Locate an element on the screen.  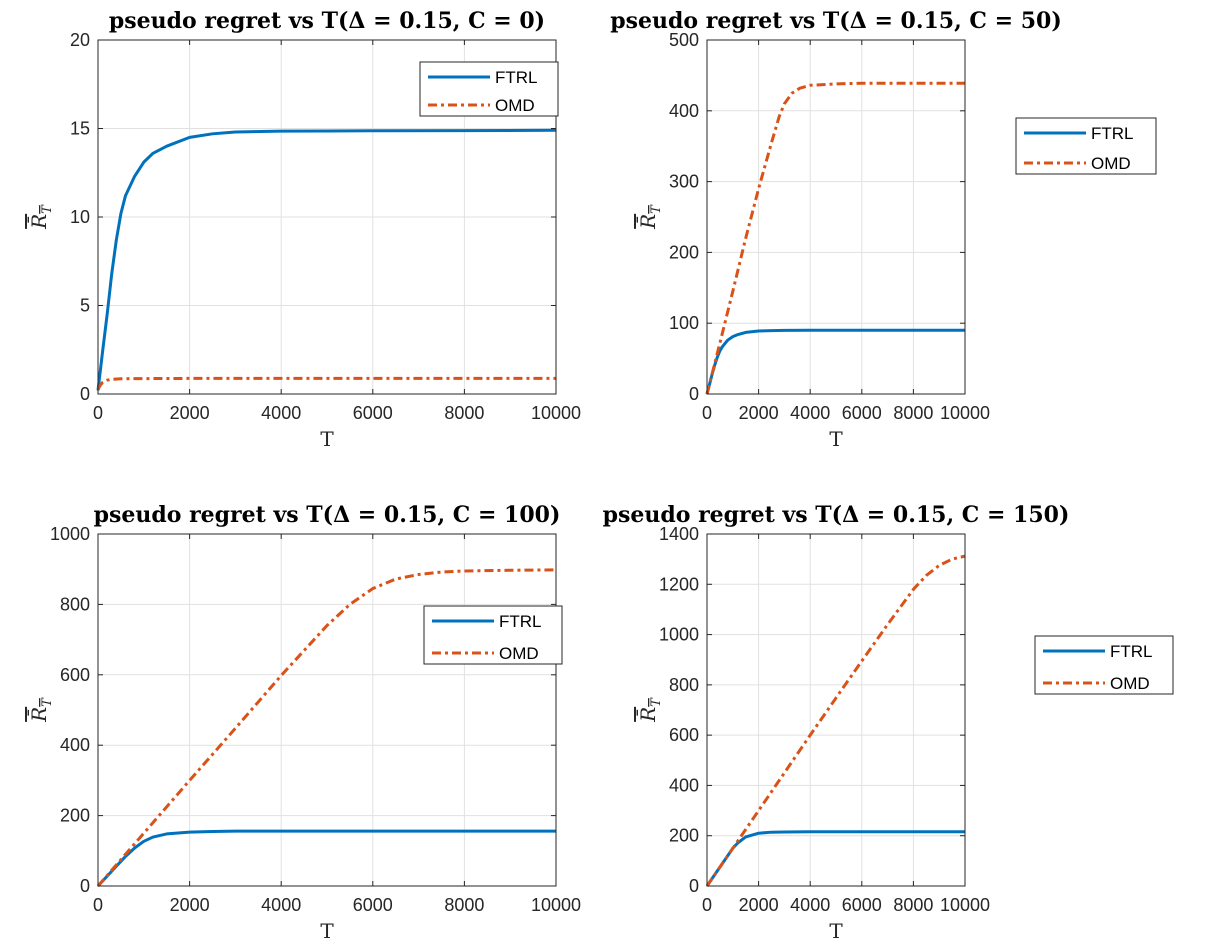
y-tick-label: 5 is located at coordinates (85, 306).